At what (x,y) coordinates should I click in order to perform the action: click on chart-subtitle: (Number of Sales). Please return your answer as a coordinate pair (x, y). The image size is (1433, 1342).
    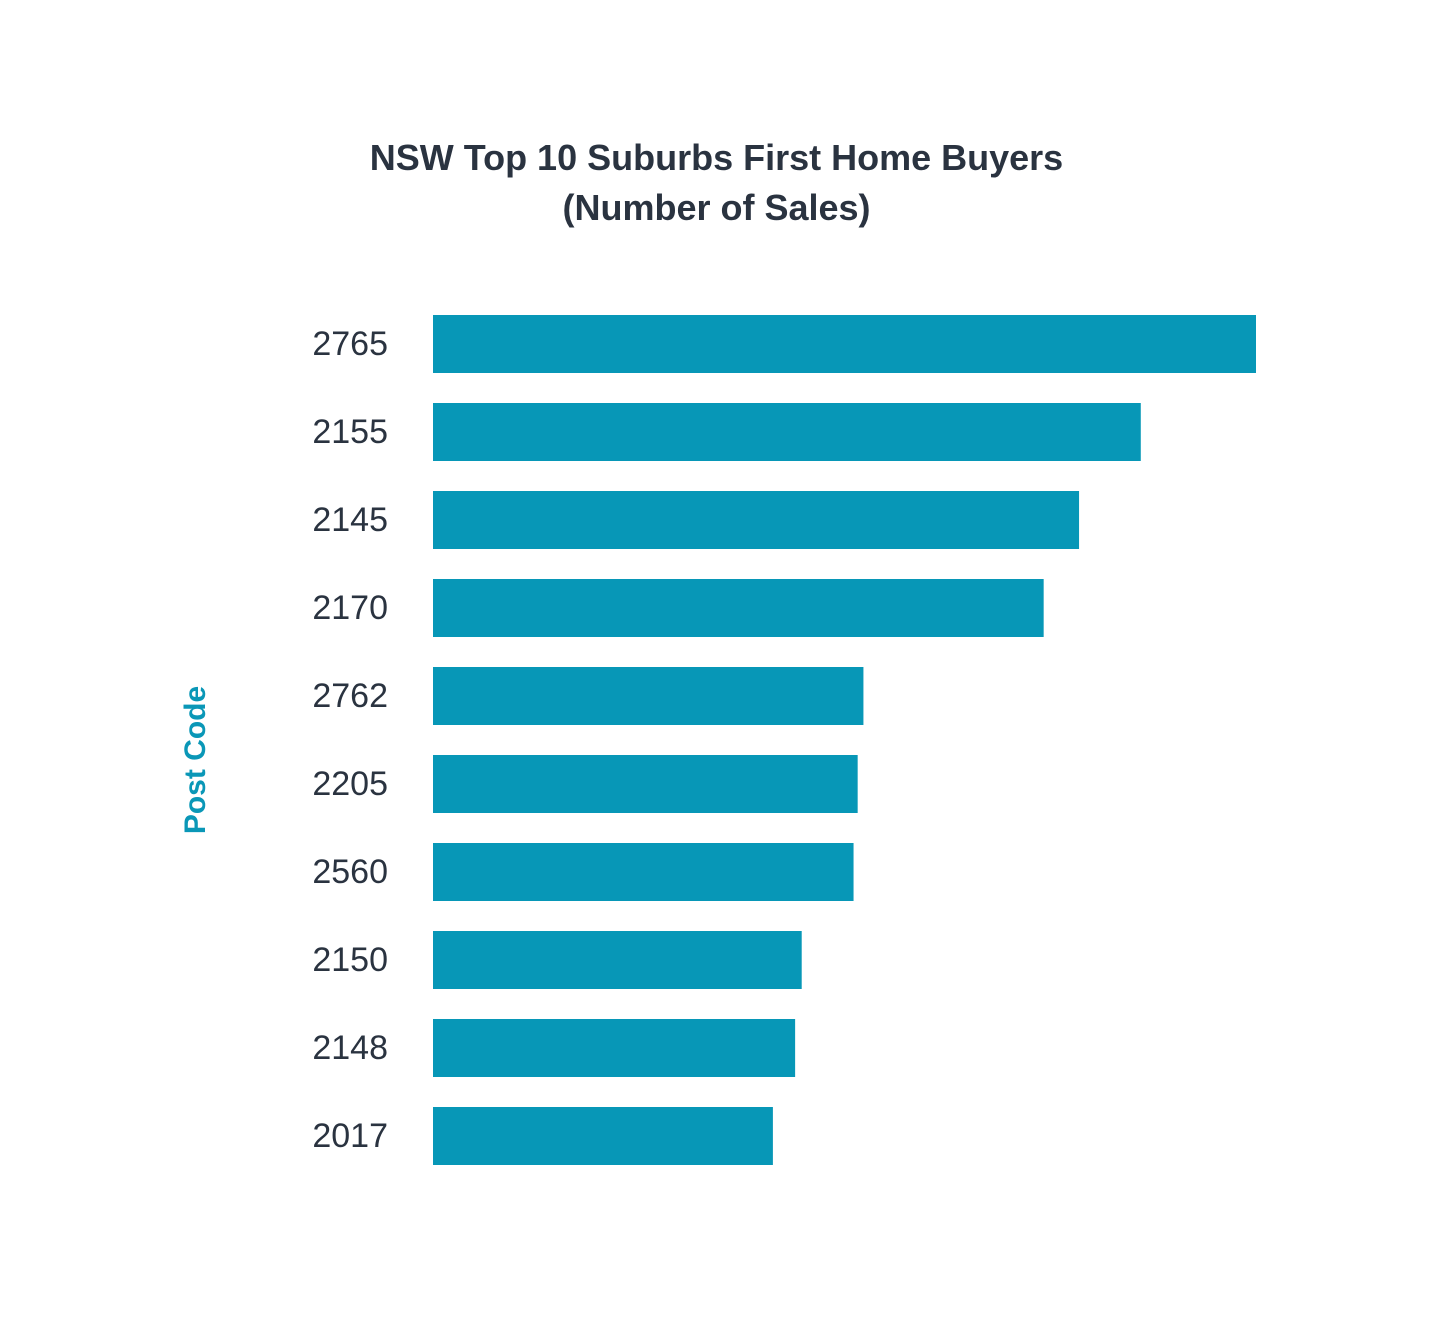
    Looking at the image, I should click on (716, 207).